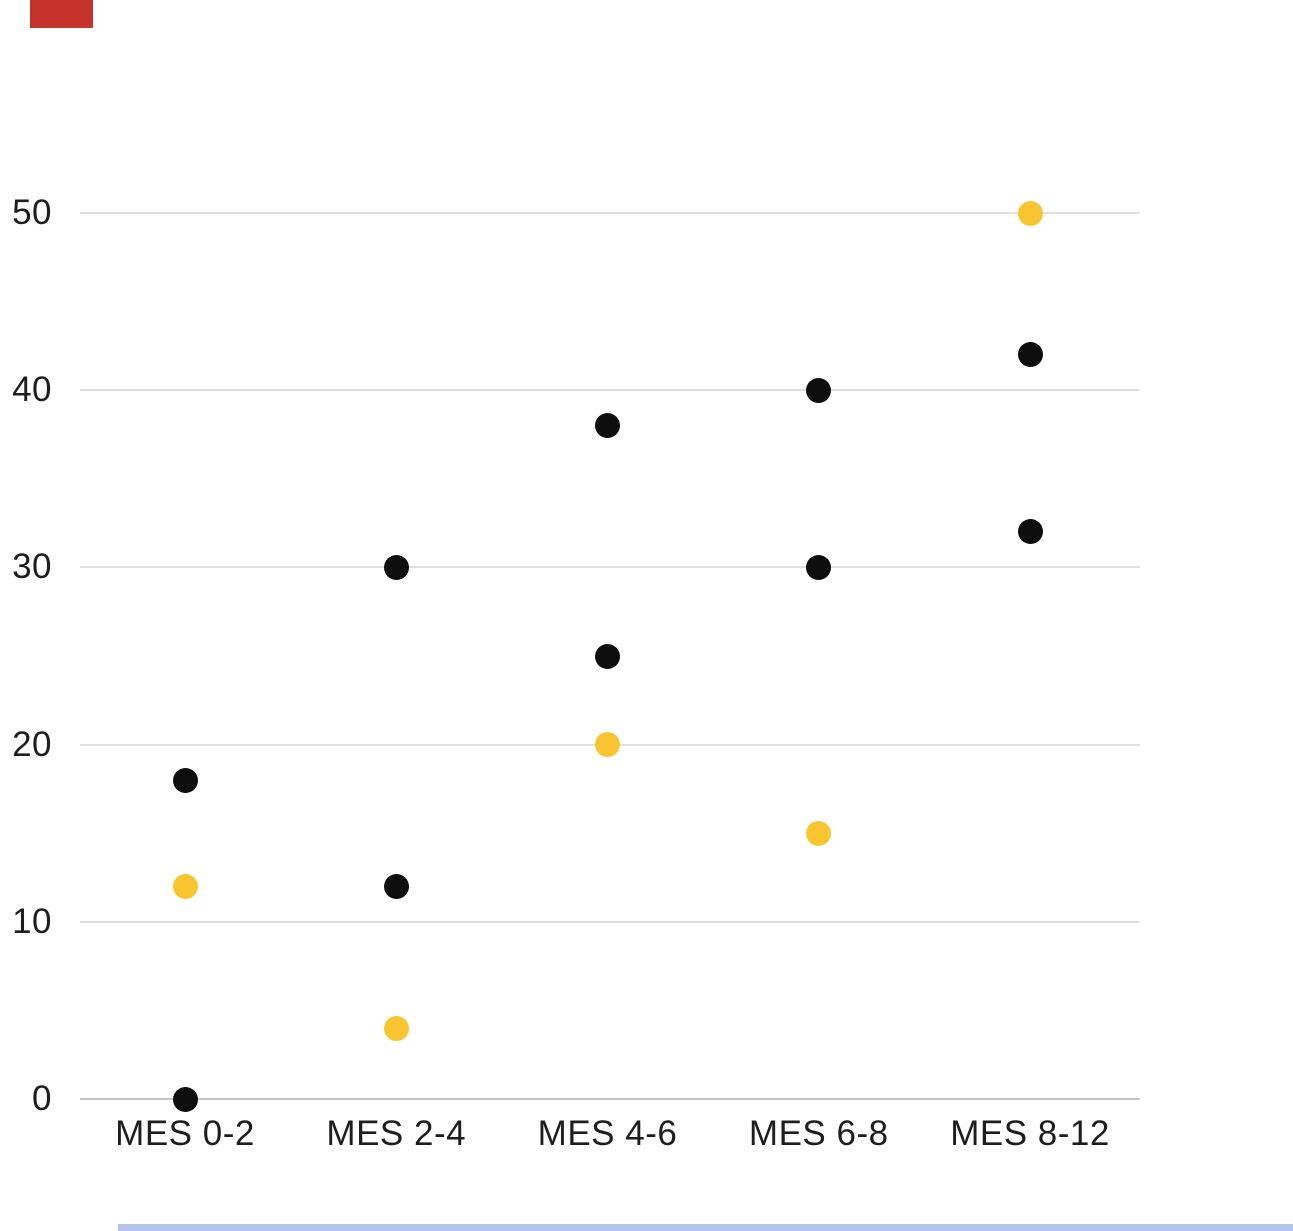  What do you see at coordinates (610, 1099) in the screenshot?
I see `x-axis-line` at bounding box center [610, 1099].